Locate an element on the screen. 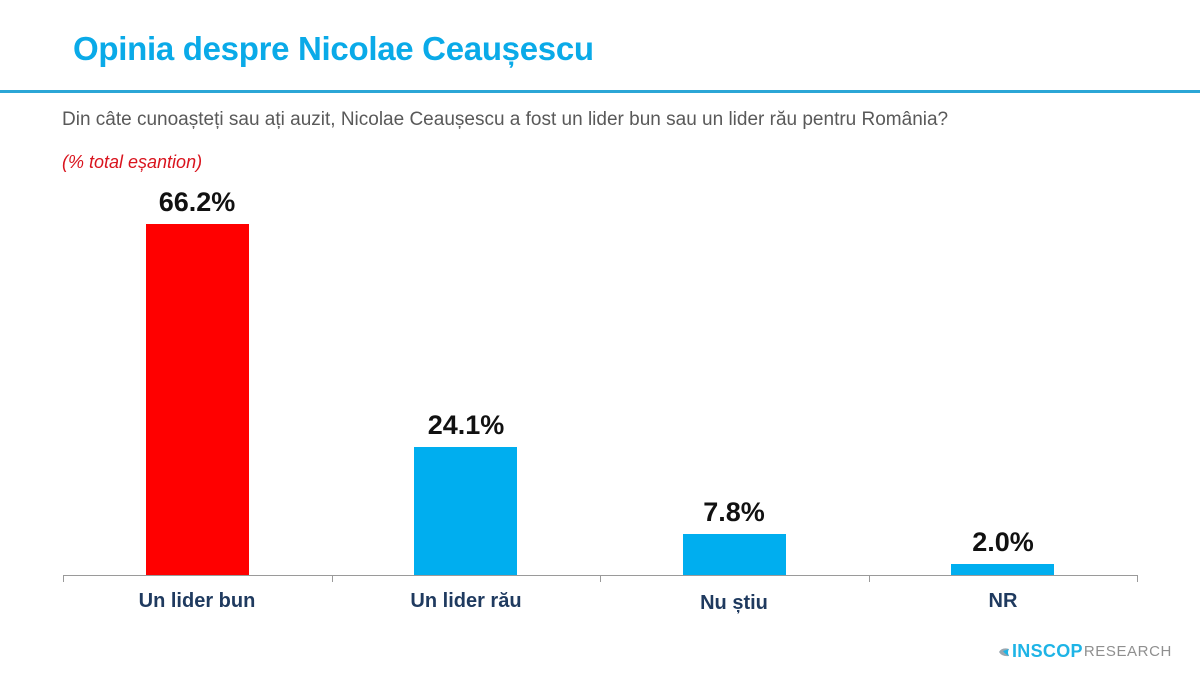  bar-value-label: 7.8% is located at coordinates (734, 512).